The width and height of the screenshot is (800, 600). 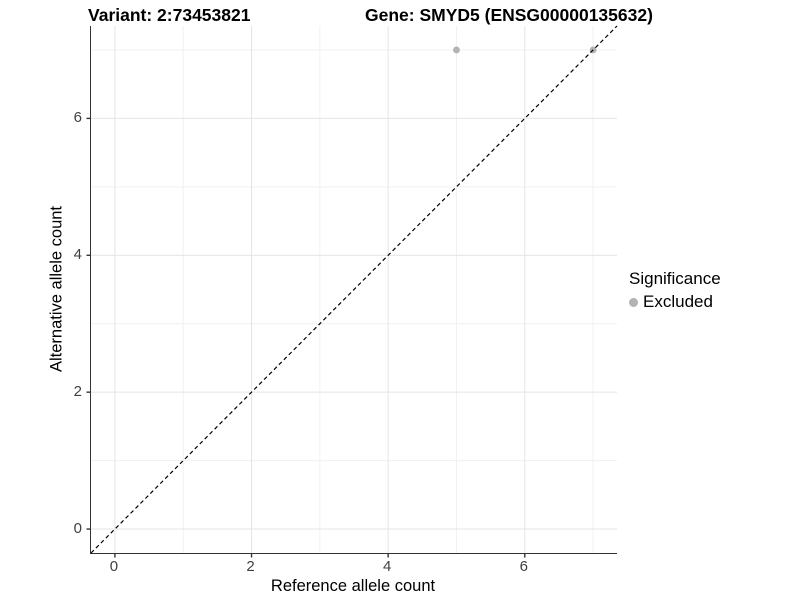 What do you see at coordinates (678, 301) in the screenshot?
I see `legend-item-label: Excluded` at bounding box center [678, 301].